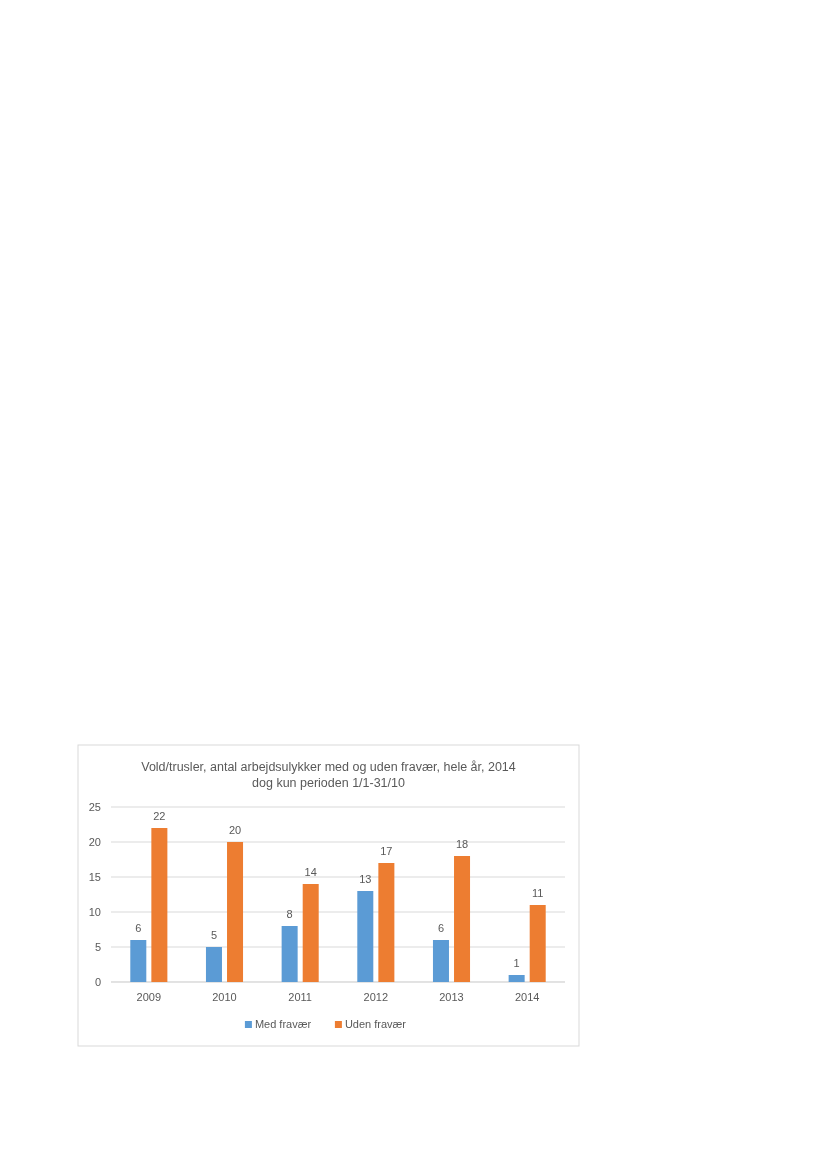 The width and height of the screenshot is (827, 1169). What do you see at coordinates (94, 877) in the screenshot?
I see `y-tick-label: 15` at bounding box center [94, 877].